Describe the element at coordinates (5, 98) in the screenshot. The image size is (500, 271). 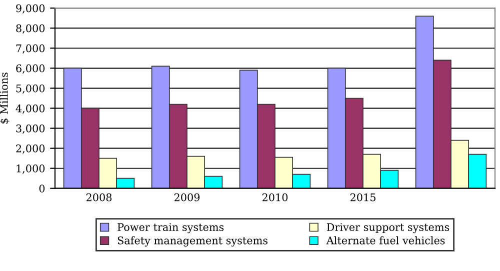
I see `y-axis-title: $ Millions` at that location.